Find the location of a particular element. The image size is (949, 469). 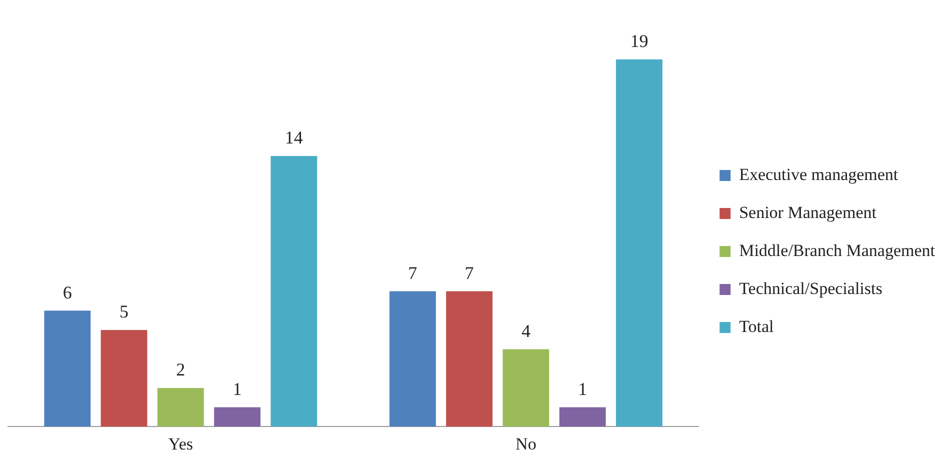

data-label: 2 is located at coordinates (181, 370).